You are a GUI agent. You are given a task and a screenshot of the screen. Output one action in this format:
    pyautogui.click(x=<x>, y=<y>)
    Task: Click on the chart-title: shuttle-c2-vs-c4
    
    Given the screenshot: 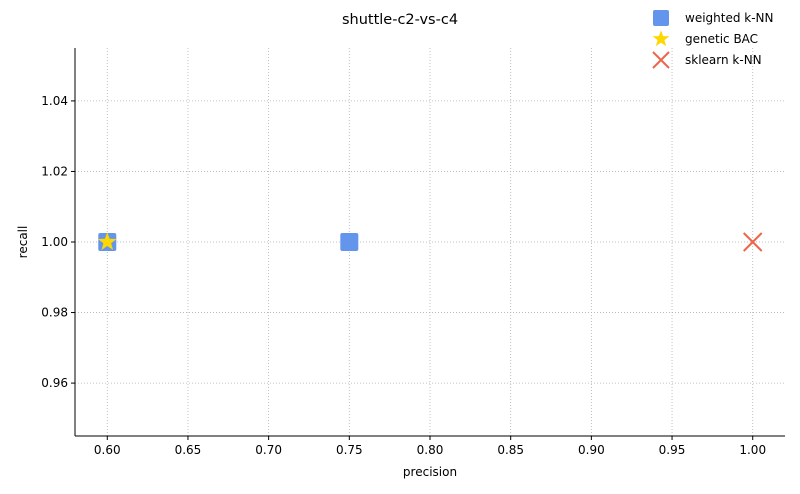 What is the action you would take?
    pyautogui.click(x=400, y=20)
    